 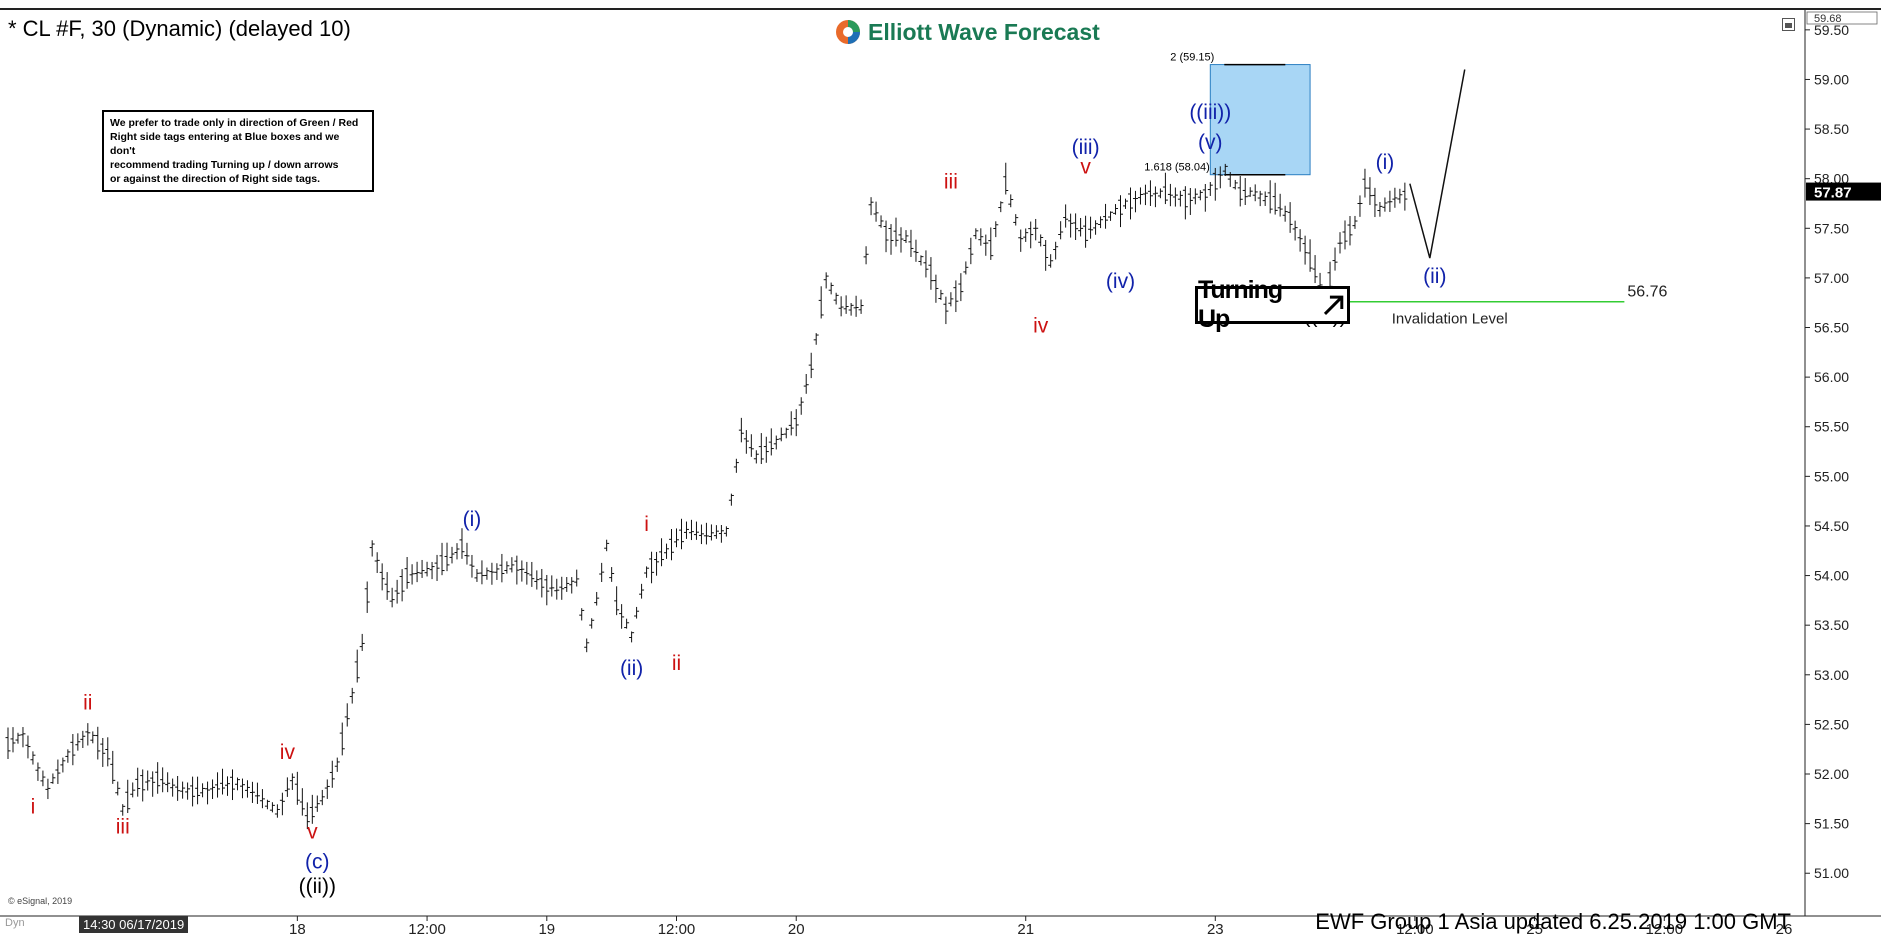 I want to click on y-tick-label: 55.00, so click(x=1831, y=476).